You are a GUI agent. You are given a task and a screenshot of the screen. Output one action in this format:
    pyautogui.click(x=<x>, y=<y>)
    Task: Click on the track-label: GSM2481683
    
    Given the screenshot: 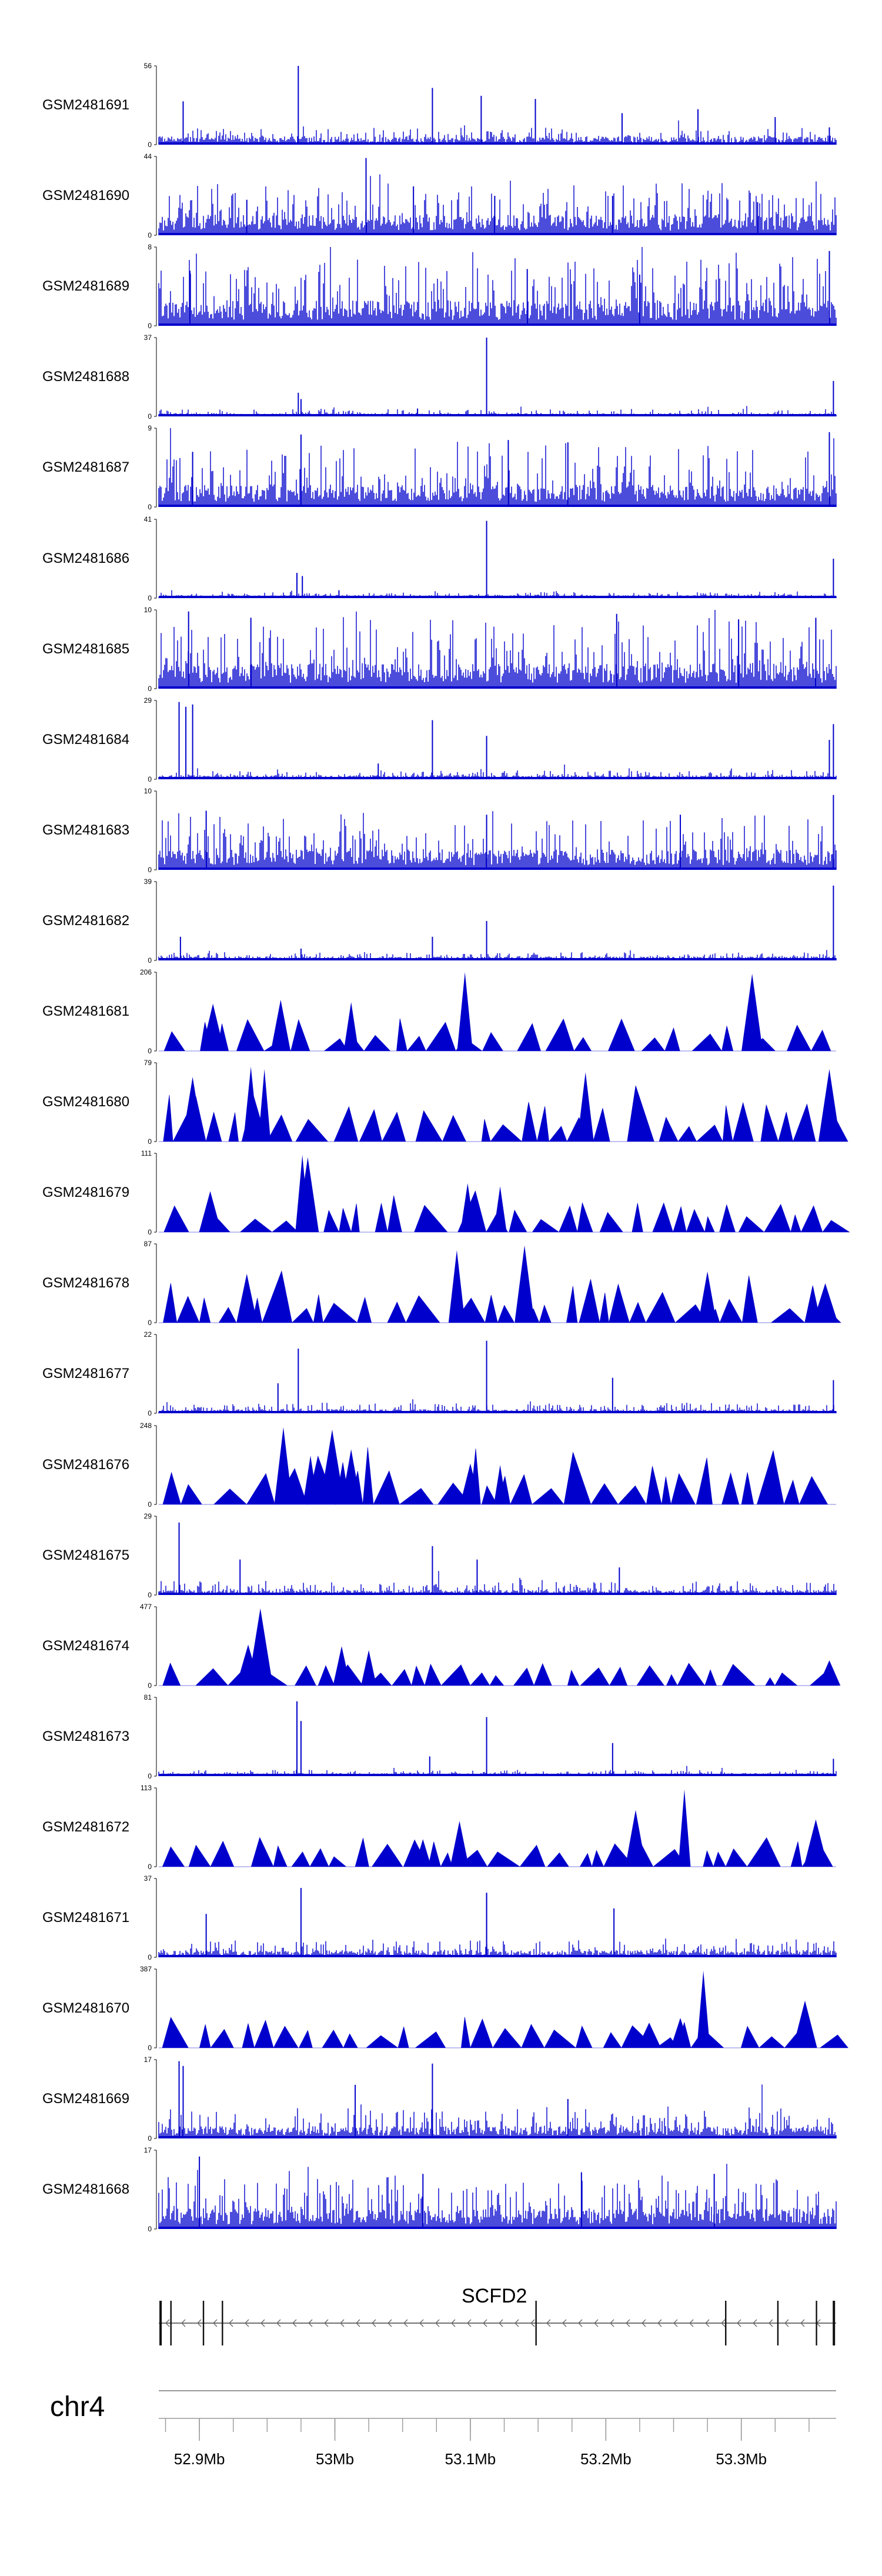 What is the action you would take?
    pyautogui.click(x=86, y=830)
    